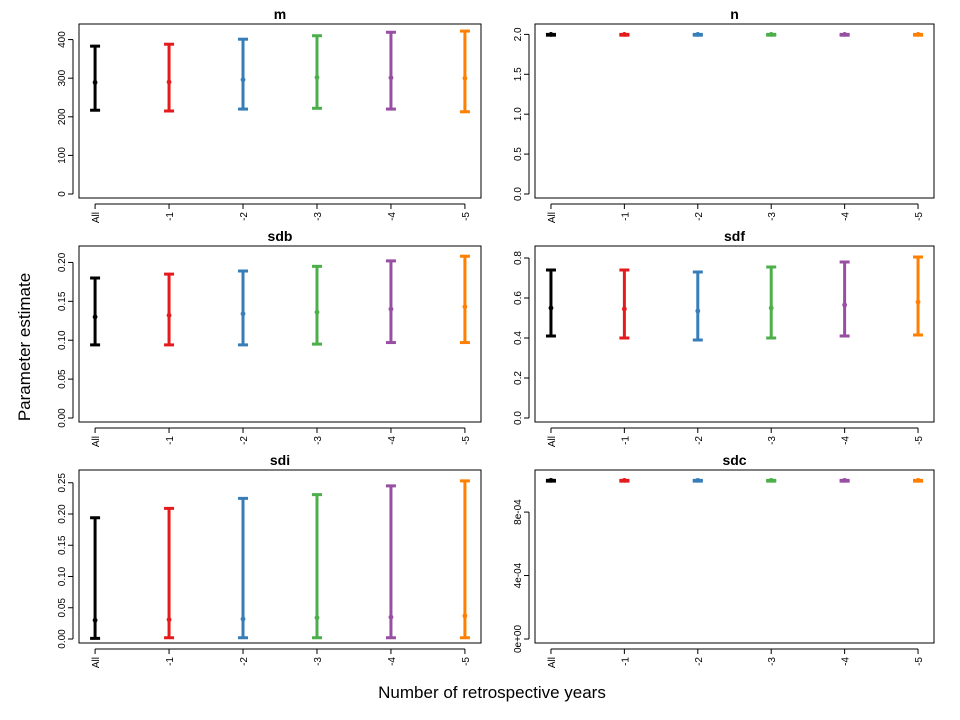 The width and height of the screenshot is (960, 720). I want to click on y-tick-label: 0, so click(62, 194).